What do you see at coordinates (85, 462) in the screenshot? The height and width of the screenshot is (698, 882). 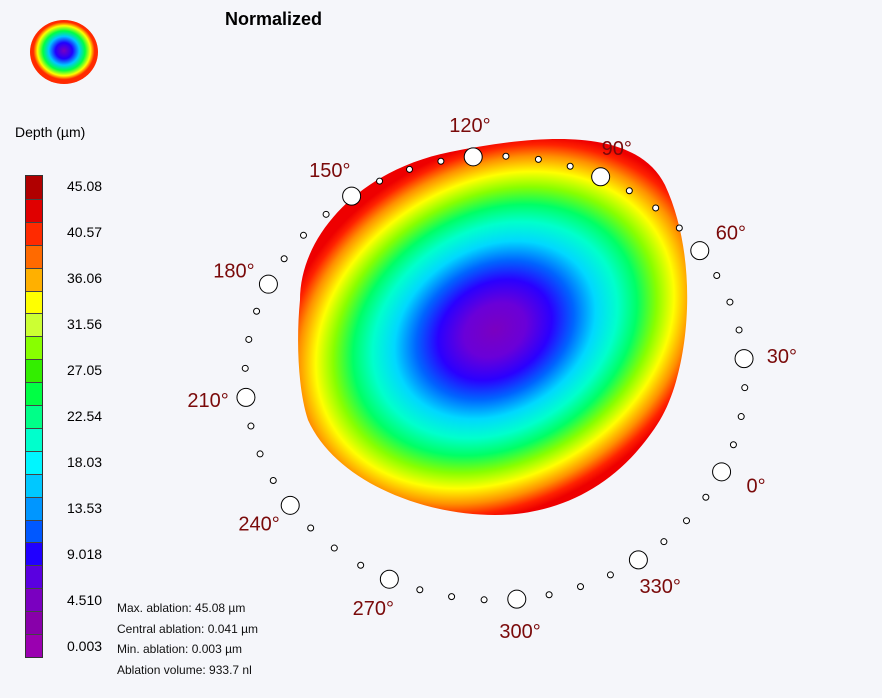 I see `colorbar-tick-label: 18.03` at bounding box center [85, 462].